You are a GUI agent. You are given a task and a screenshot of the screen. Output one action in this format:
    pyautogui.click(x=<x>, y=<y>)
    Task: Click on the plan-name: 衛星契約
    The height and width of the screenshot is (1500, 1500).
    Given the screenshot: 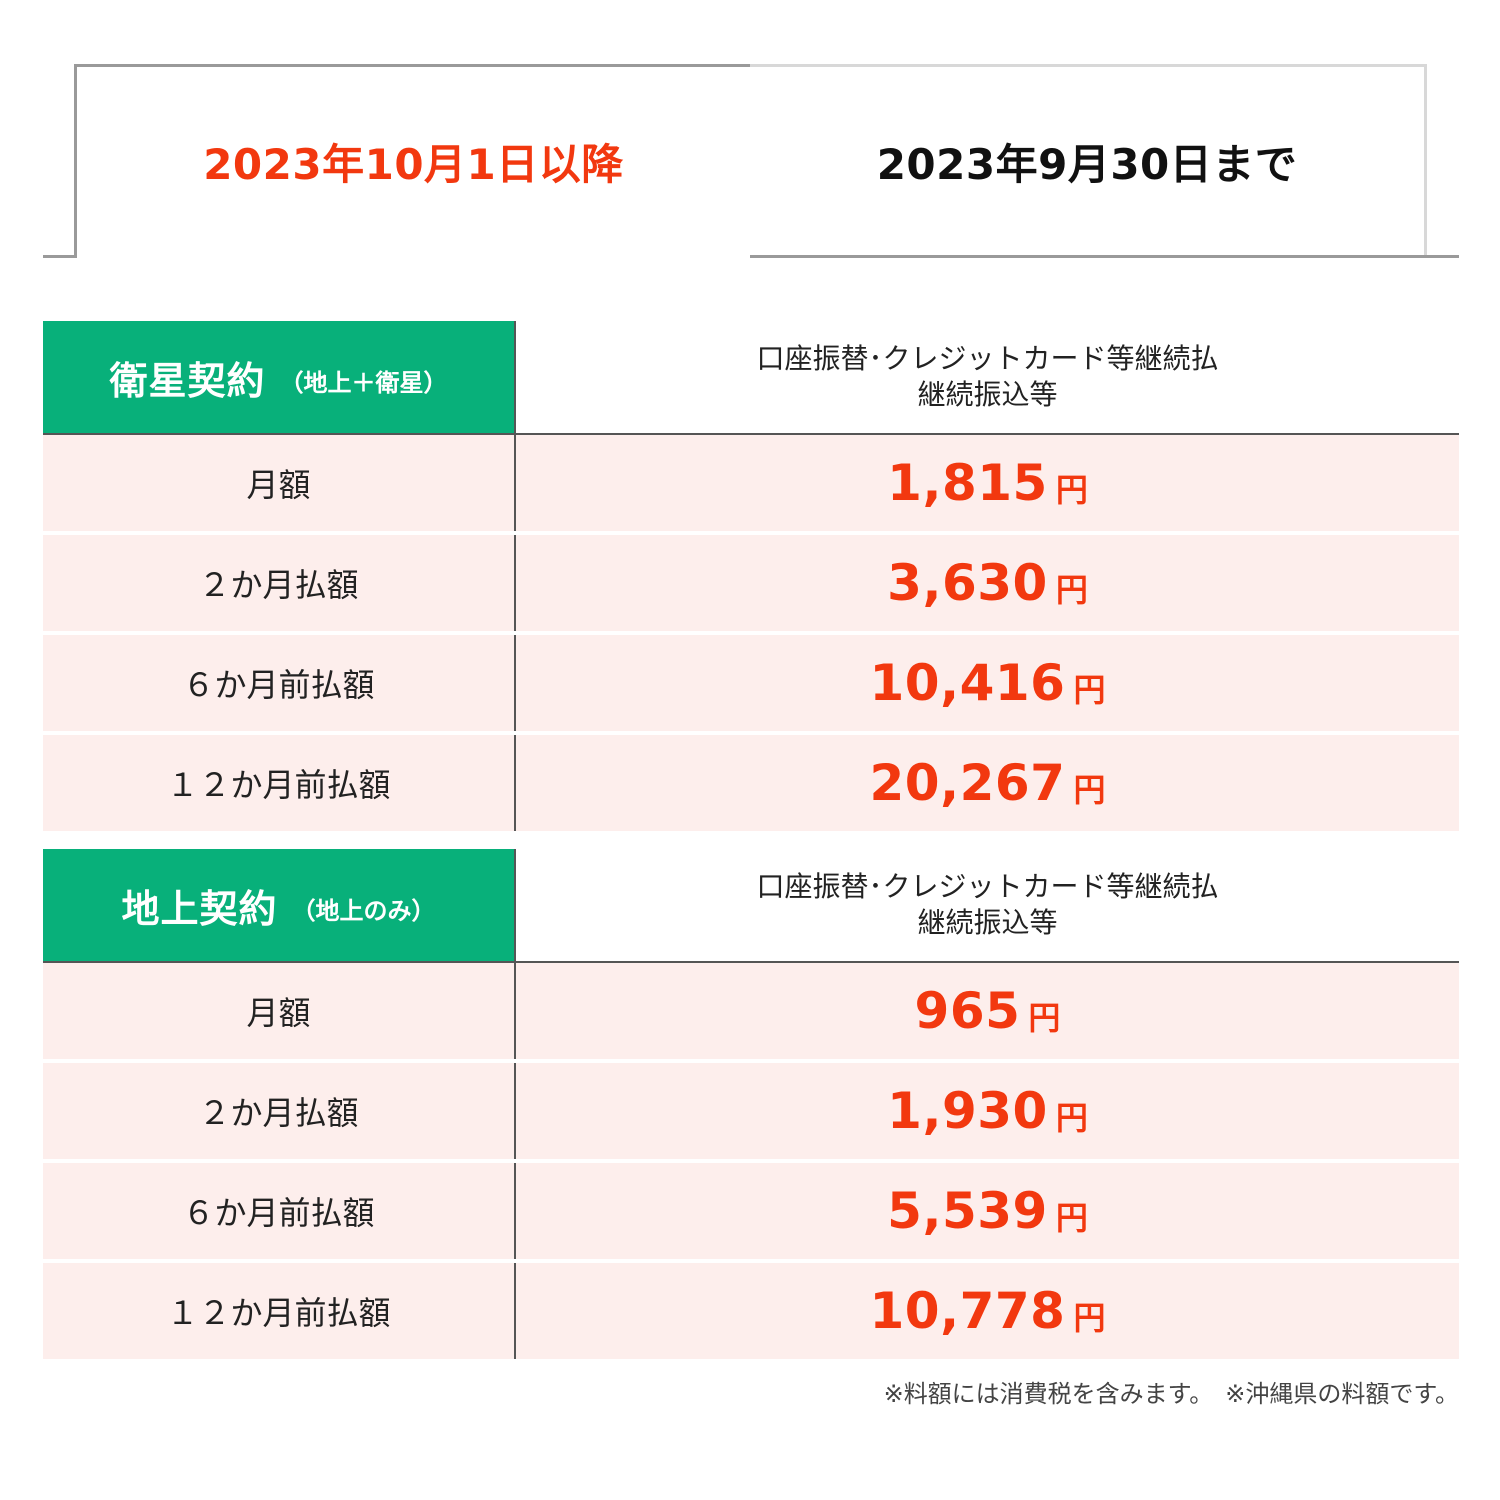 What is the action you would take?
    pyautogui.click(x=187, y=380)
    